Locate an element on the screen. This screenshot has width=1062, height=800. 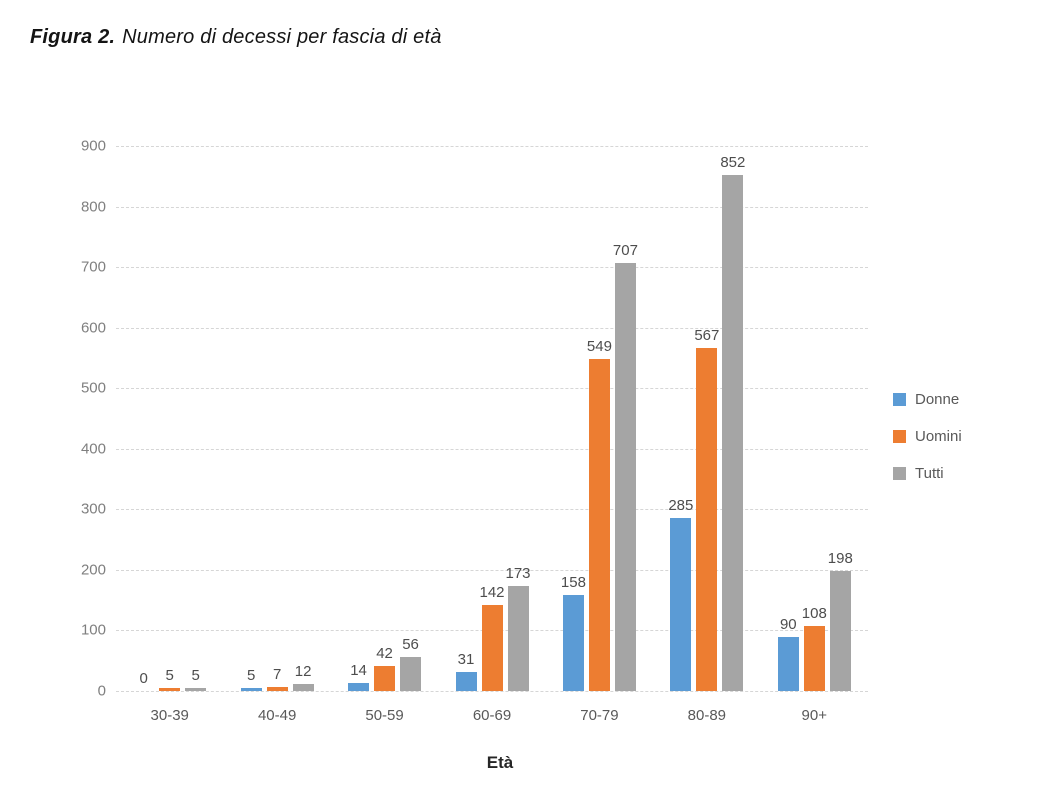
x-axis-tick-label: 90+ is located at coordinates (814, 715).